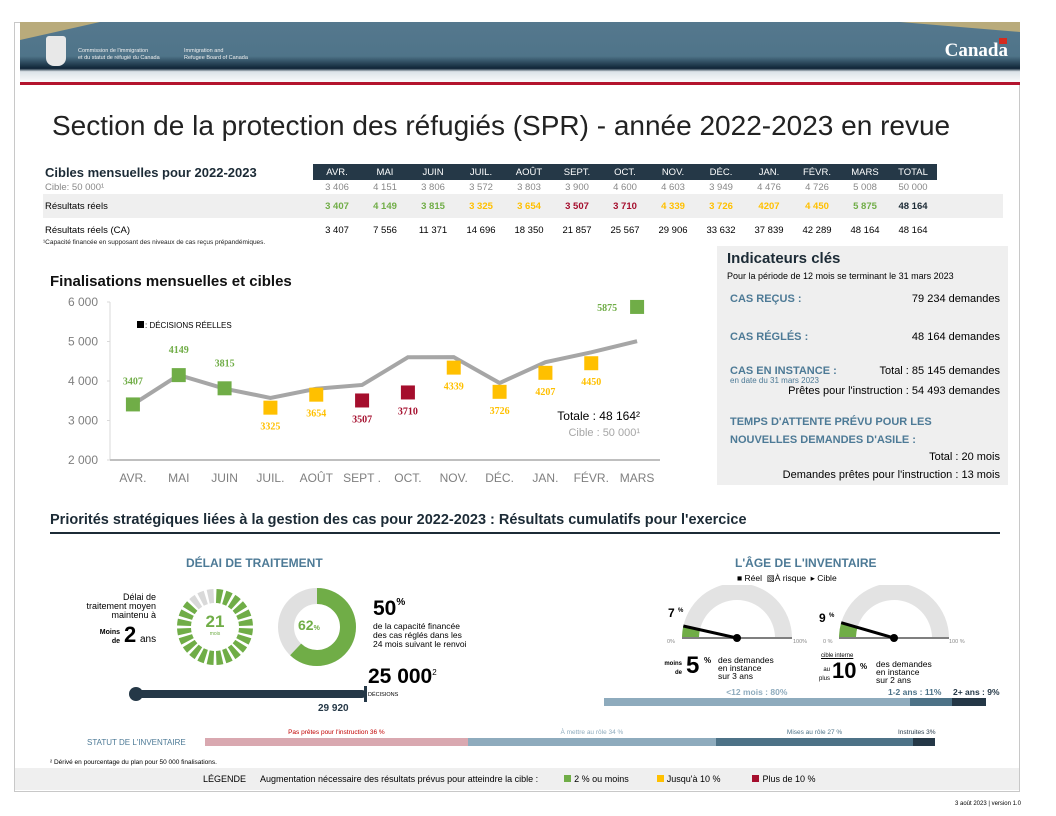  What do you see at coordinates (389, 608) in the screenshot?
I see `capacity-pct: 50%` at bounding box center [389, 608].